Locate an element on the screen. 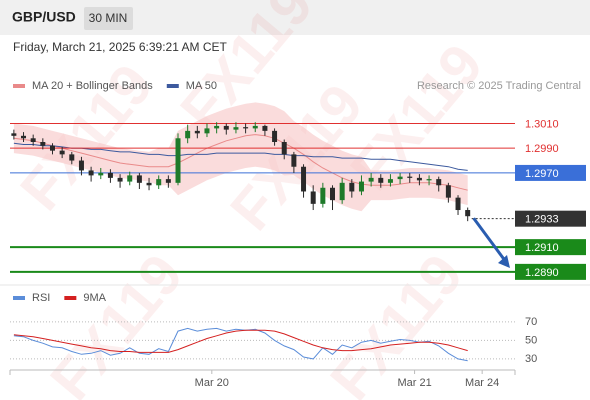 Image resolution: width=590 pixels, height=400 pixels. level-label: 1.2890 is located at coordinates (542, 273).